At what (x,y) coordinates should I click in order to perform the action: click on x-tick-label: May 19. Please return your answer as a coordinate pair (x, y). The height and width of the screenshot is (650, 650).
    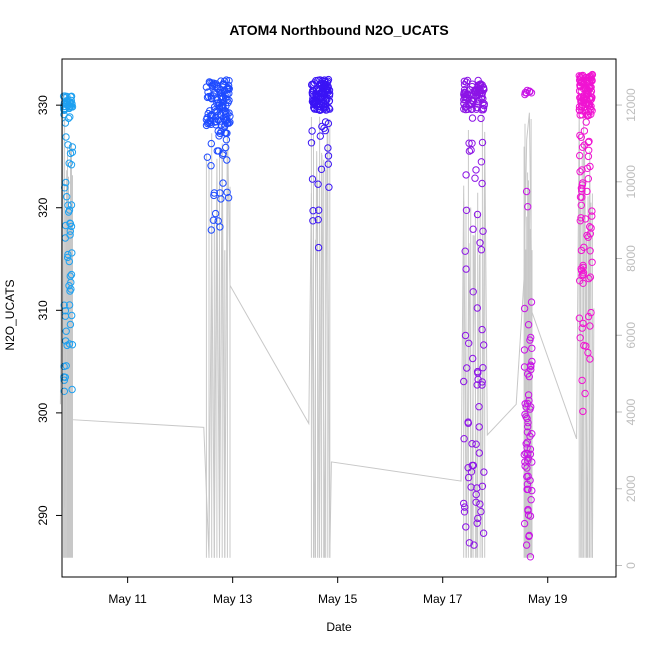
    Looking at the image, I should click on (548, 599).